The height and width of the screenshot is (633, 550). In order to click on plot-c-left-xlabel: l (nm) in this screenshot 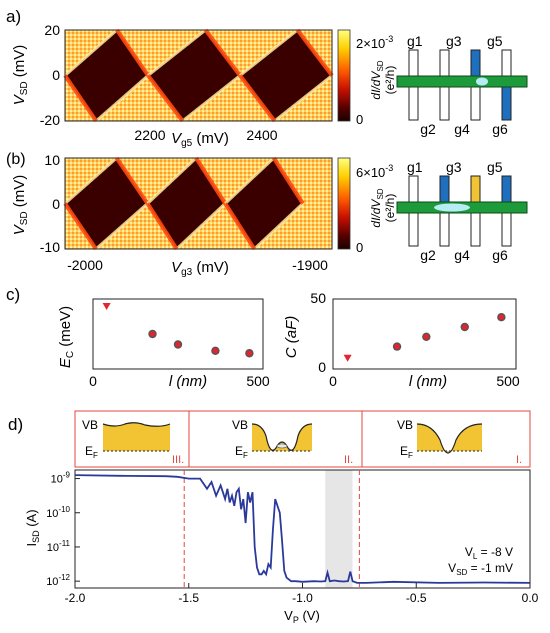, I will do `click(188, 381)`.